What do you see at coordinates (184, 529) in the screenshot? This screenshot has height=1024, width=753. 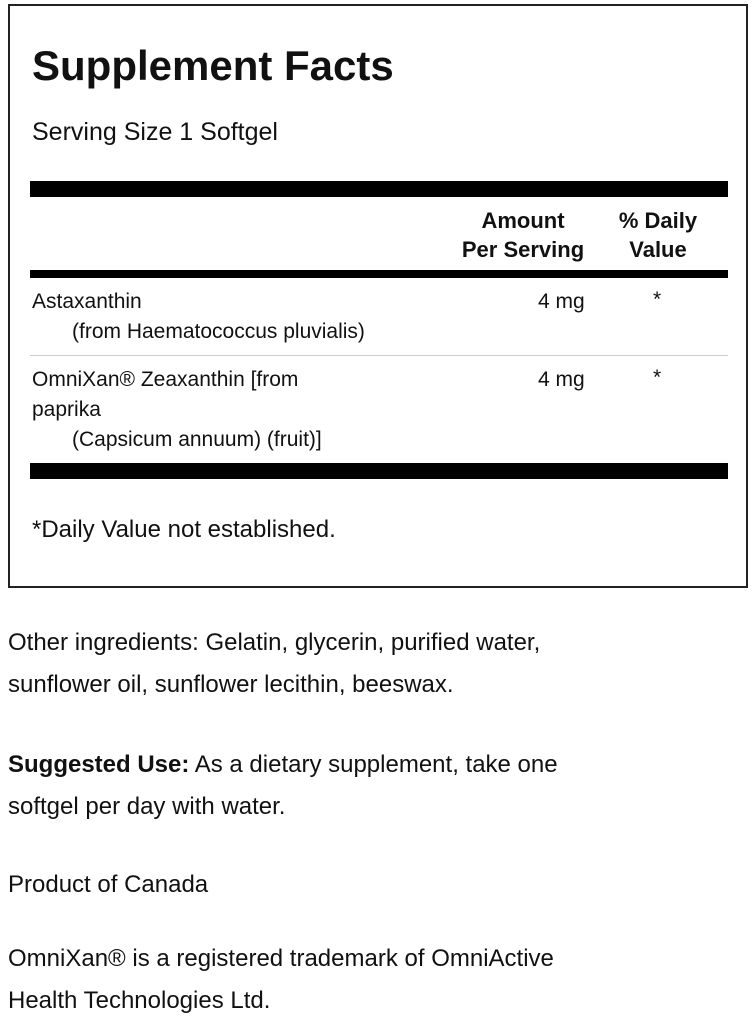 I see `footnote: *Daily Value not established.` at bounding box center [184, 529].